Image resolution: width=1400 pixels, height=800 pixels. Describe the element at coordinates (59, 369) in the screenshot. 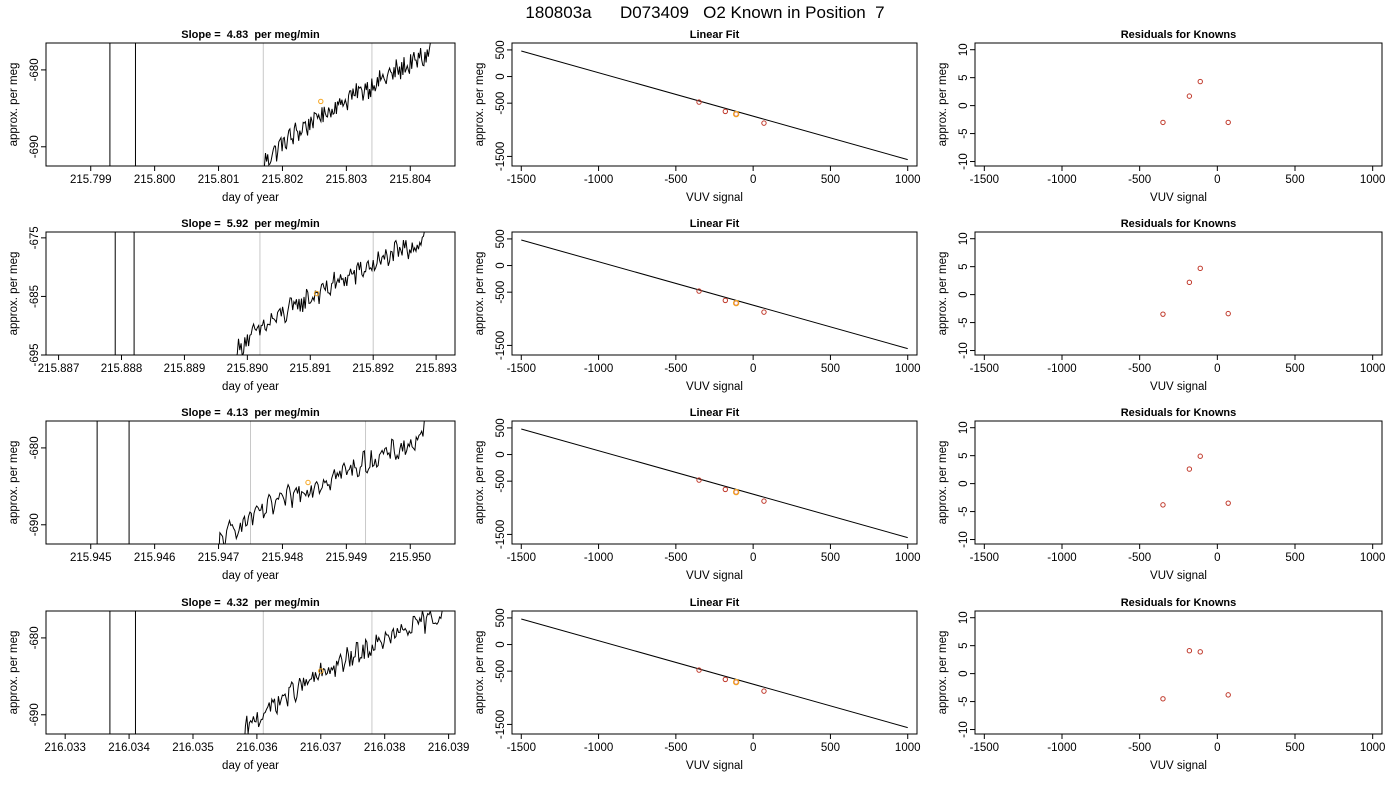

I see `x-tick-label: 215.887` at that location.